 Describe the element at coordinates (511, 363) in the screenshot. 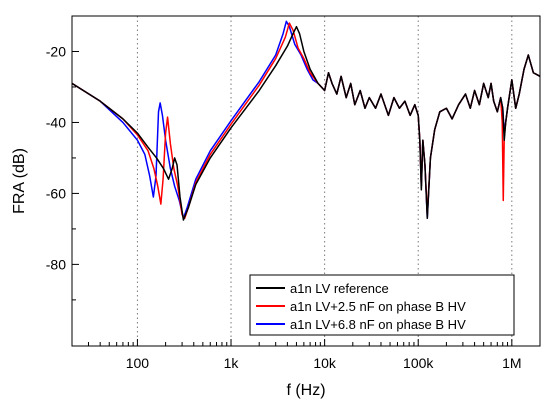

I see `x-tick-label: 1M` at that location.